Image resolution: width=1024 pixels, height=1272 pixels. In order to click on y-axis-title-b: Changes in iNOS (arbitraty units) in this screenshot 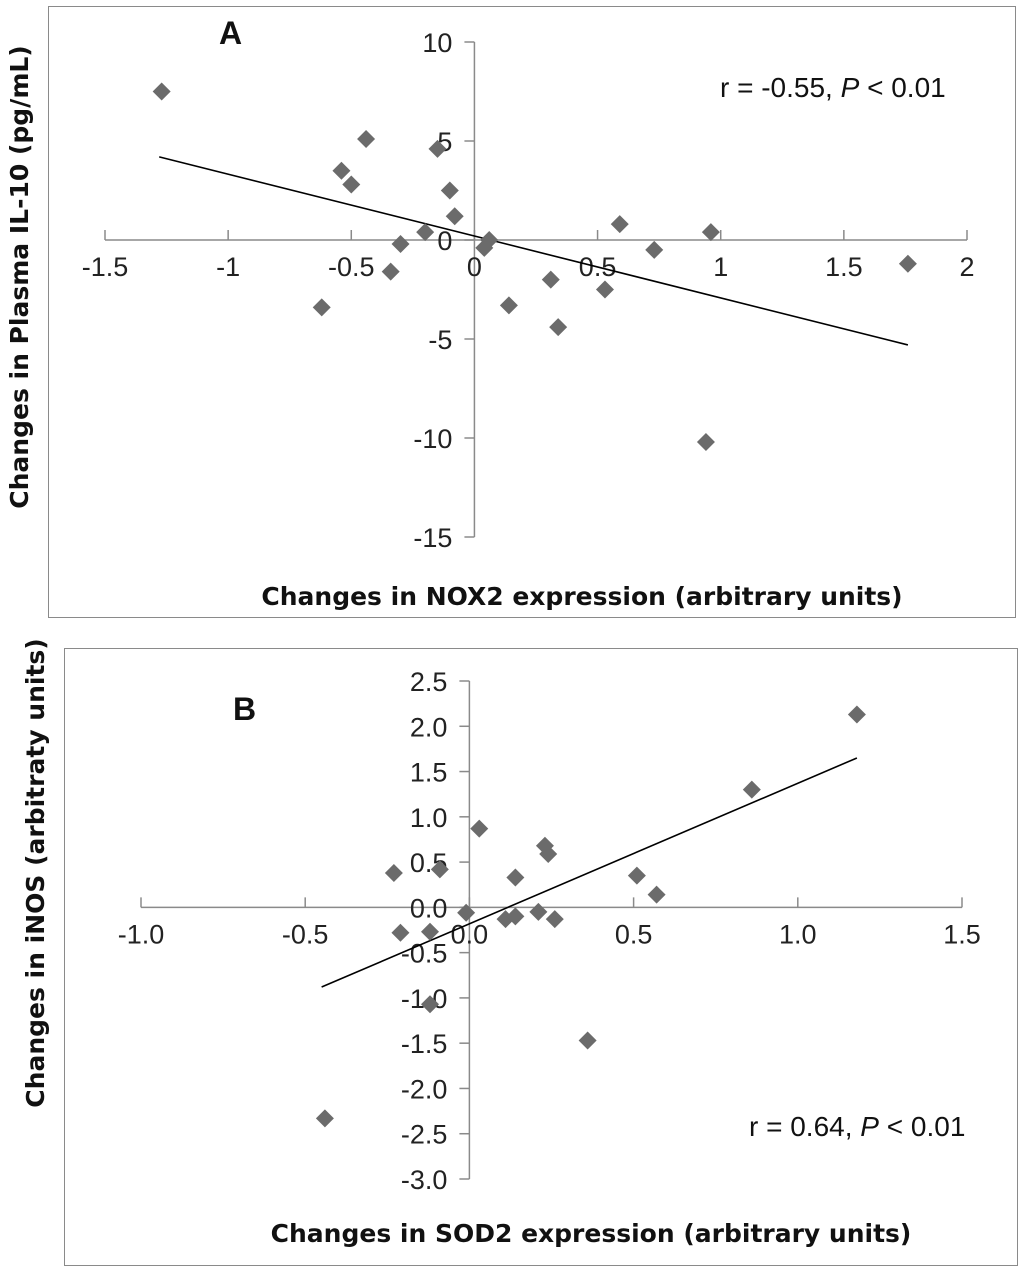, I will do `click(35, 872)`.